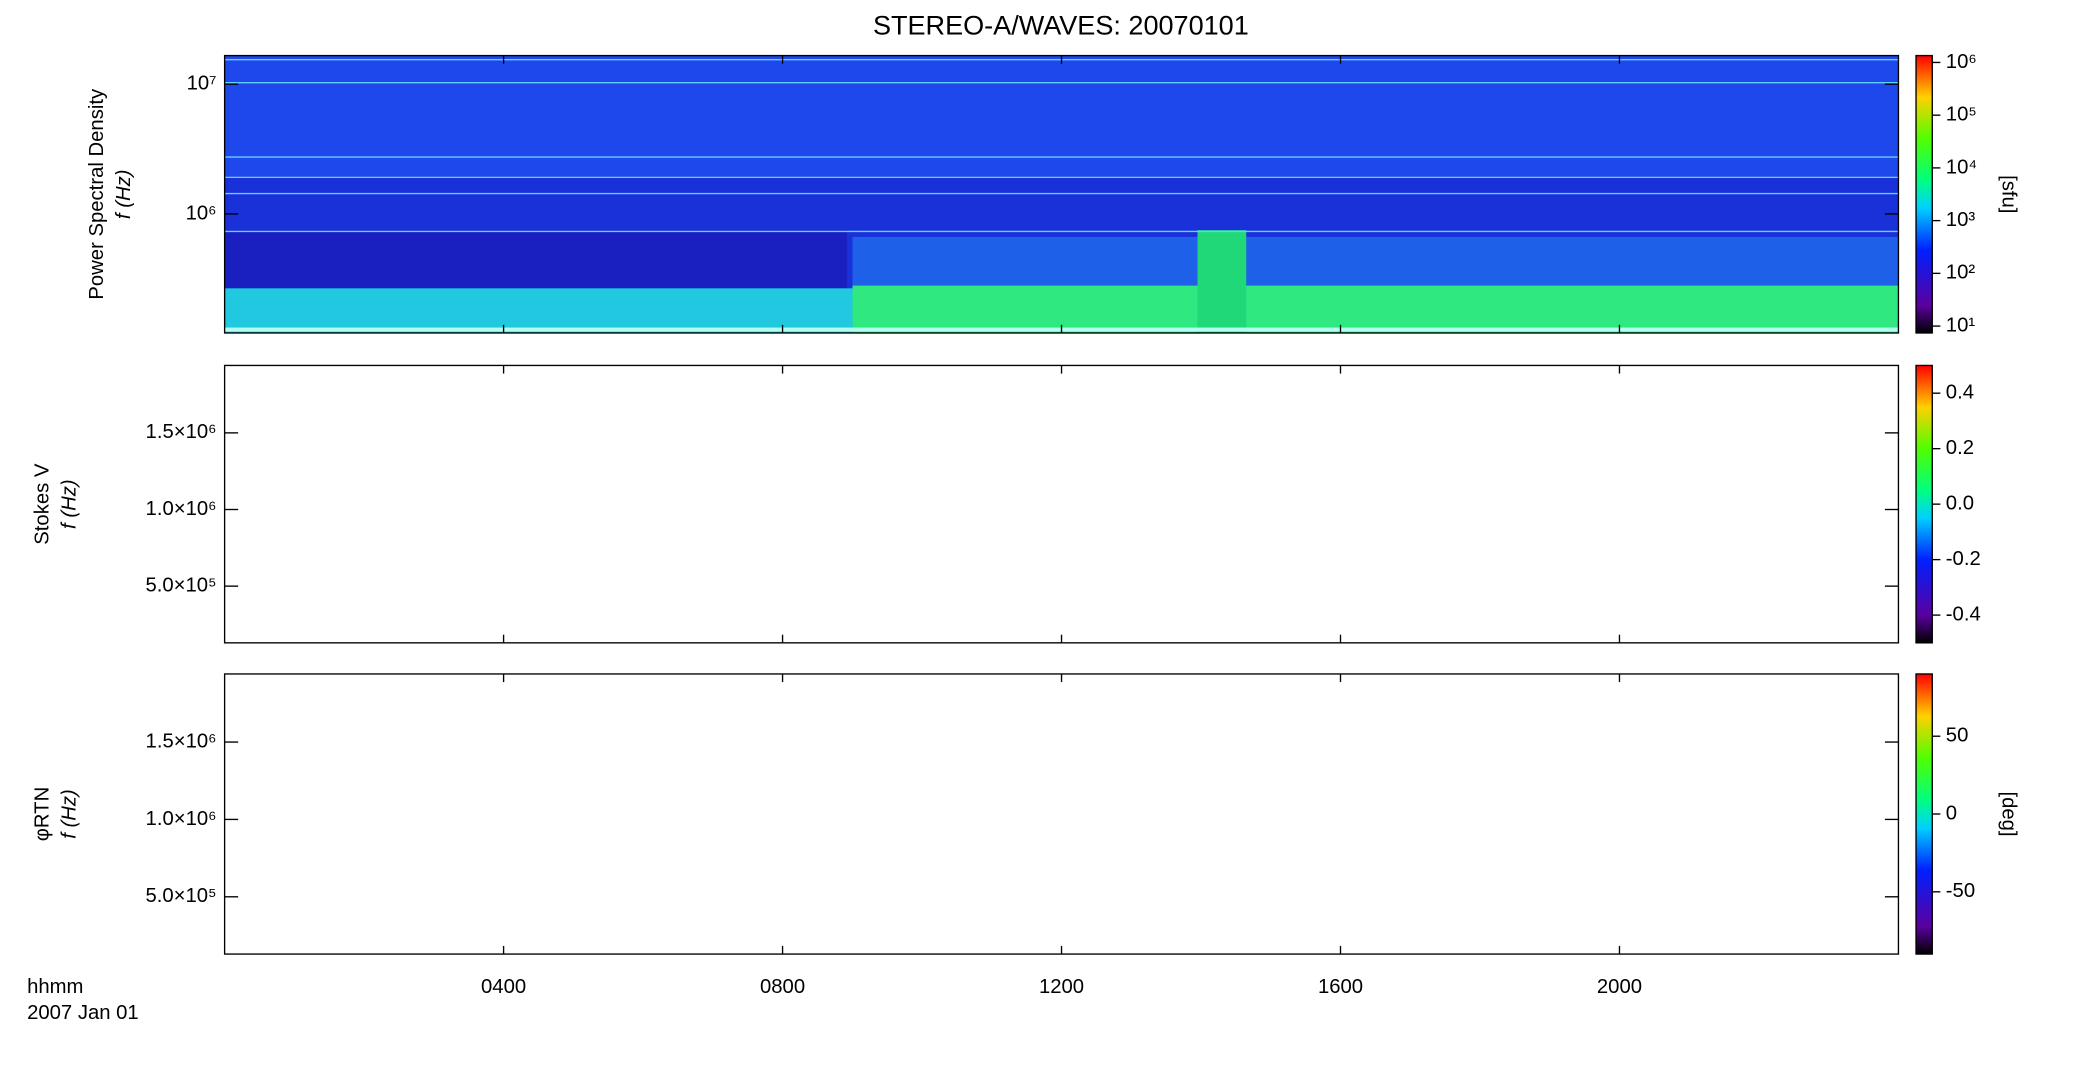  What do you see at coordinates (202, 84) in the screenshot?
I see `y-tick-label: 10⁷` at bounding box center [202, 84].